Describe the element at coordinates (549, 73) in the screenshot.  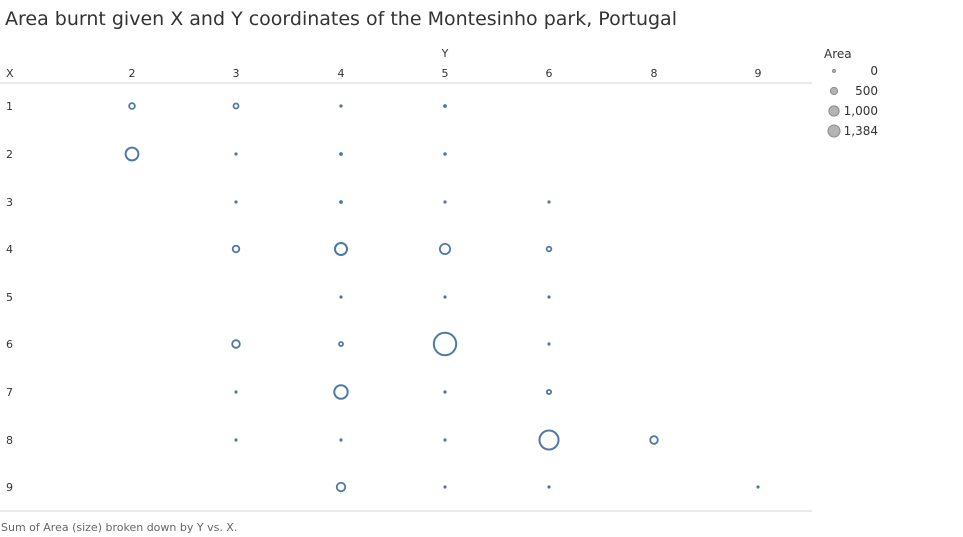
I see `column-tick-label: 6` at that location.